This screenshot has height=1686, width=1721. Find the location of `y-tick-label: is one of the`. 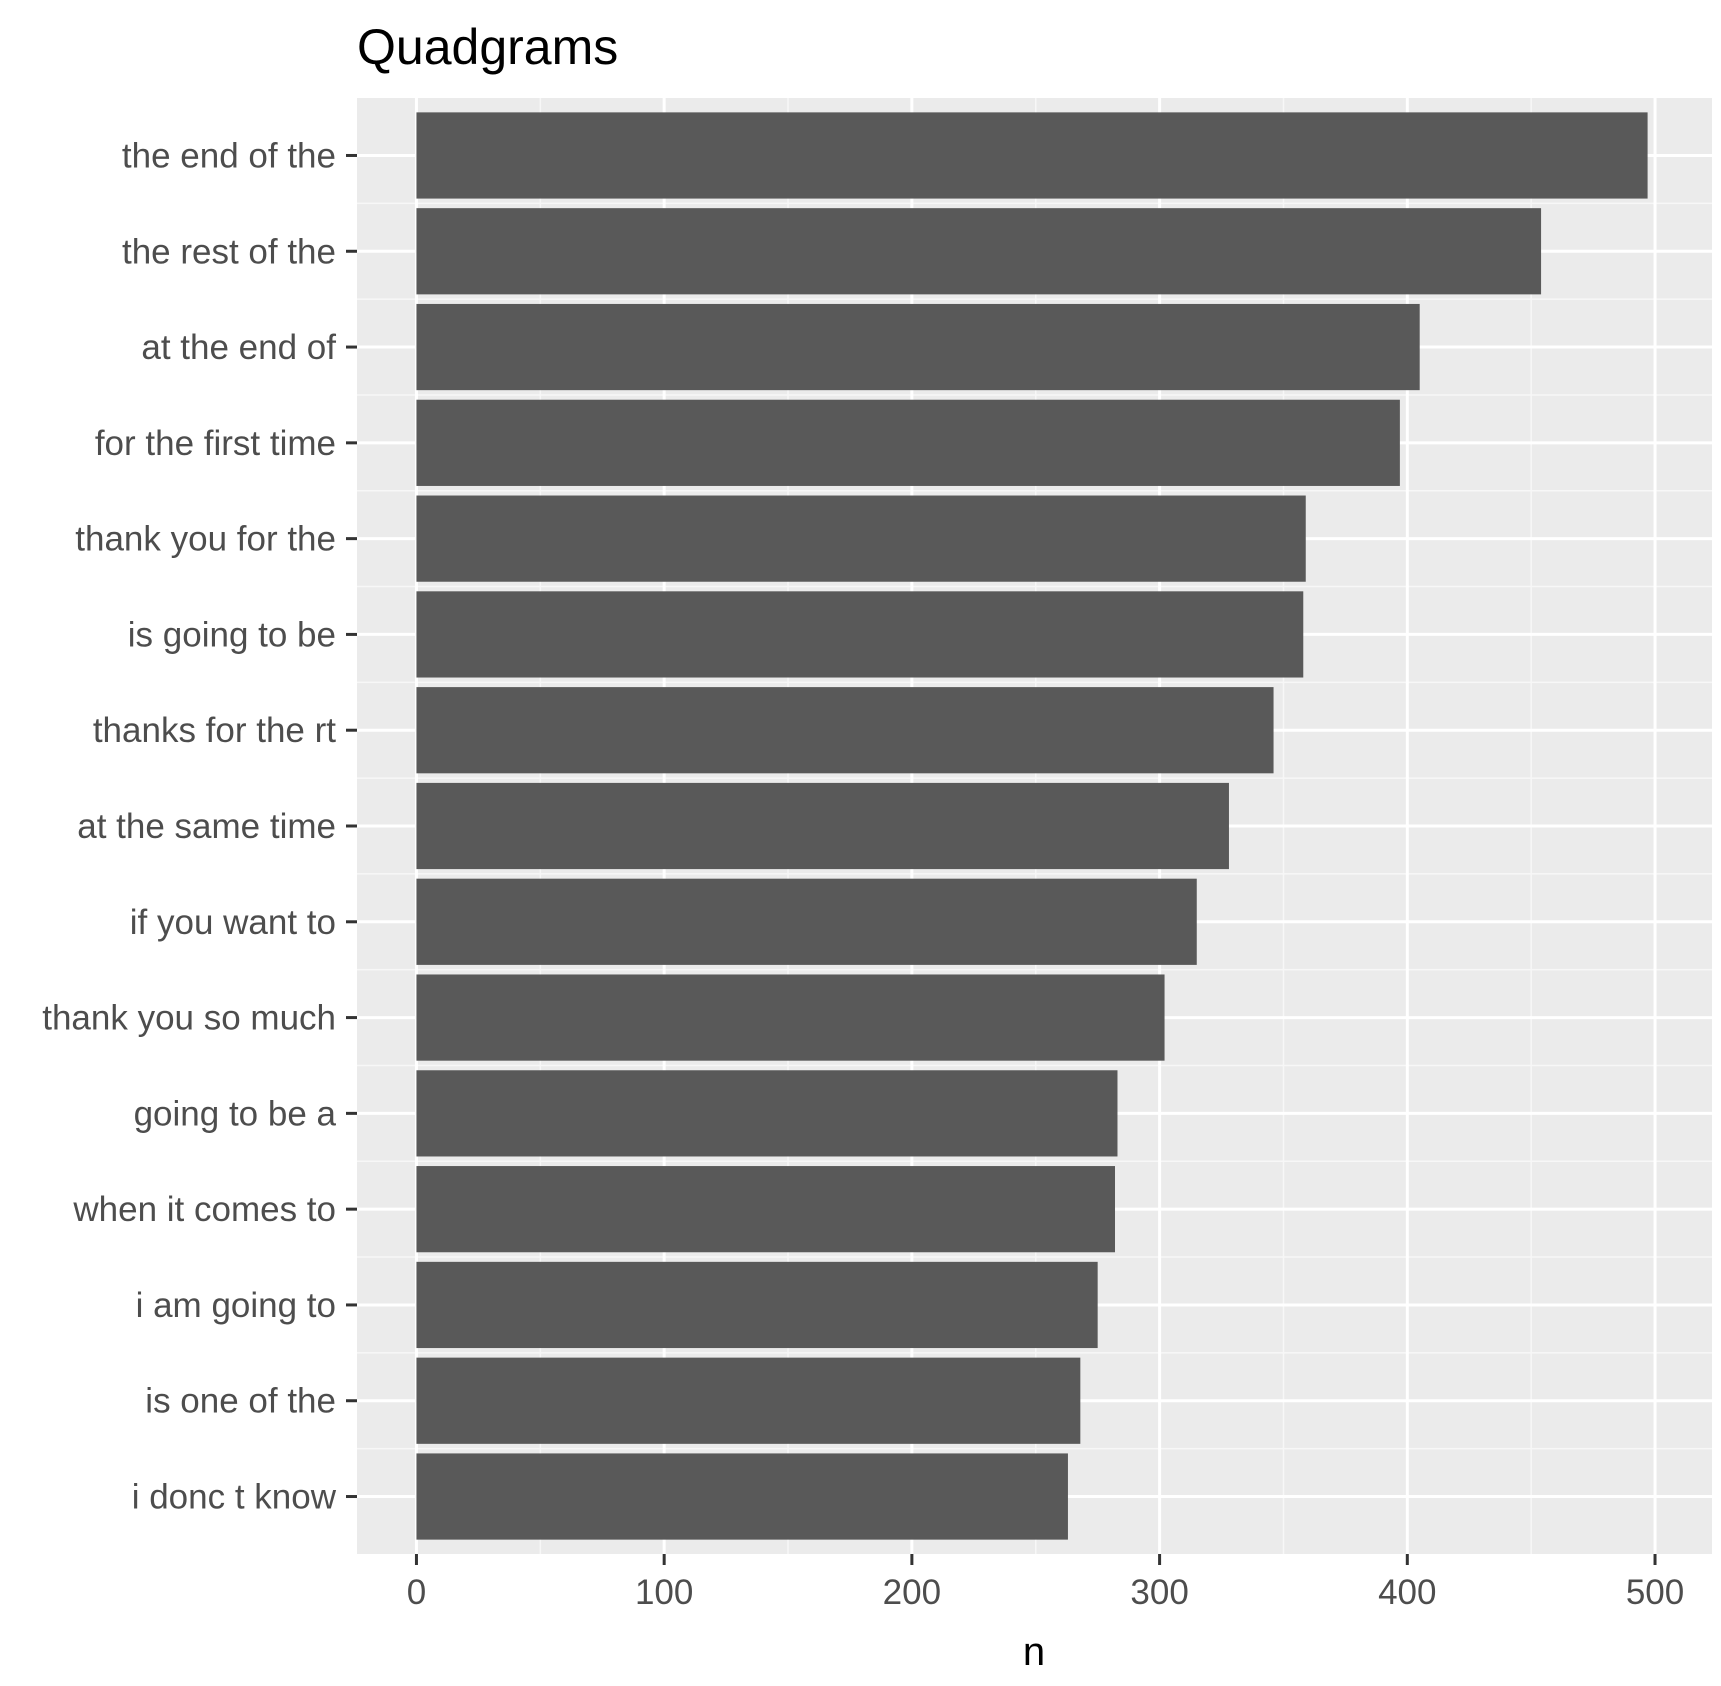

y-tick-label: is one of the is located at coordinates (240, 1401).